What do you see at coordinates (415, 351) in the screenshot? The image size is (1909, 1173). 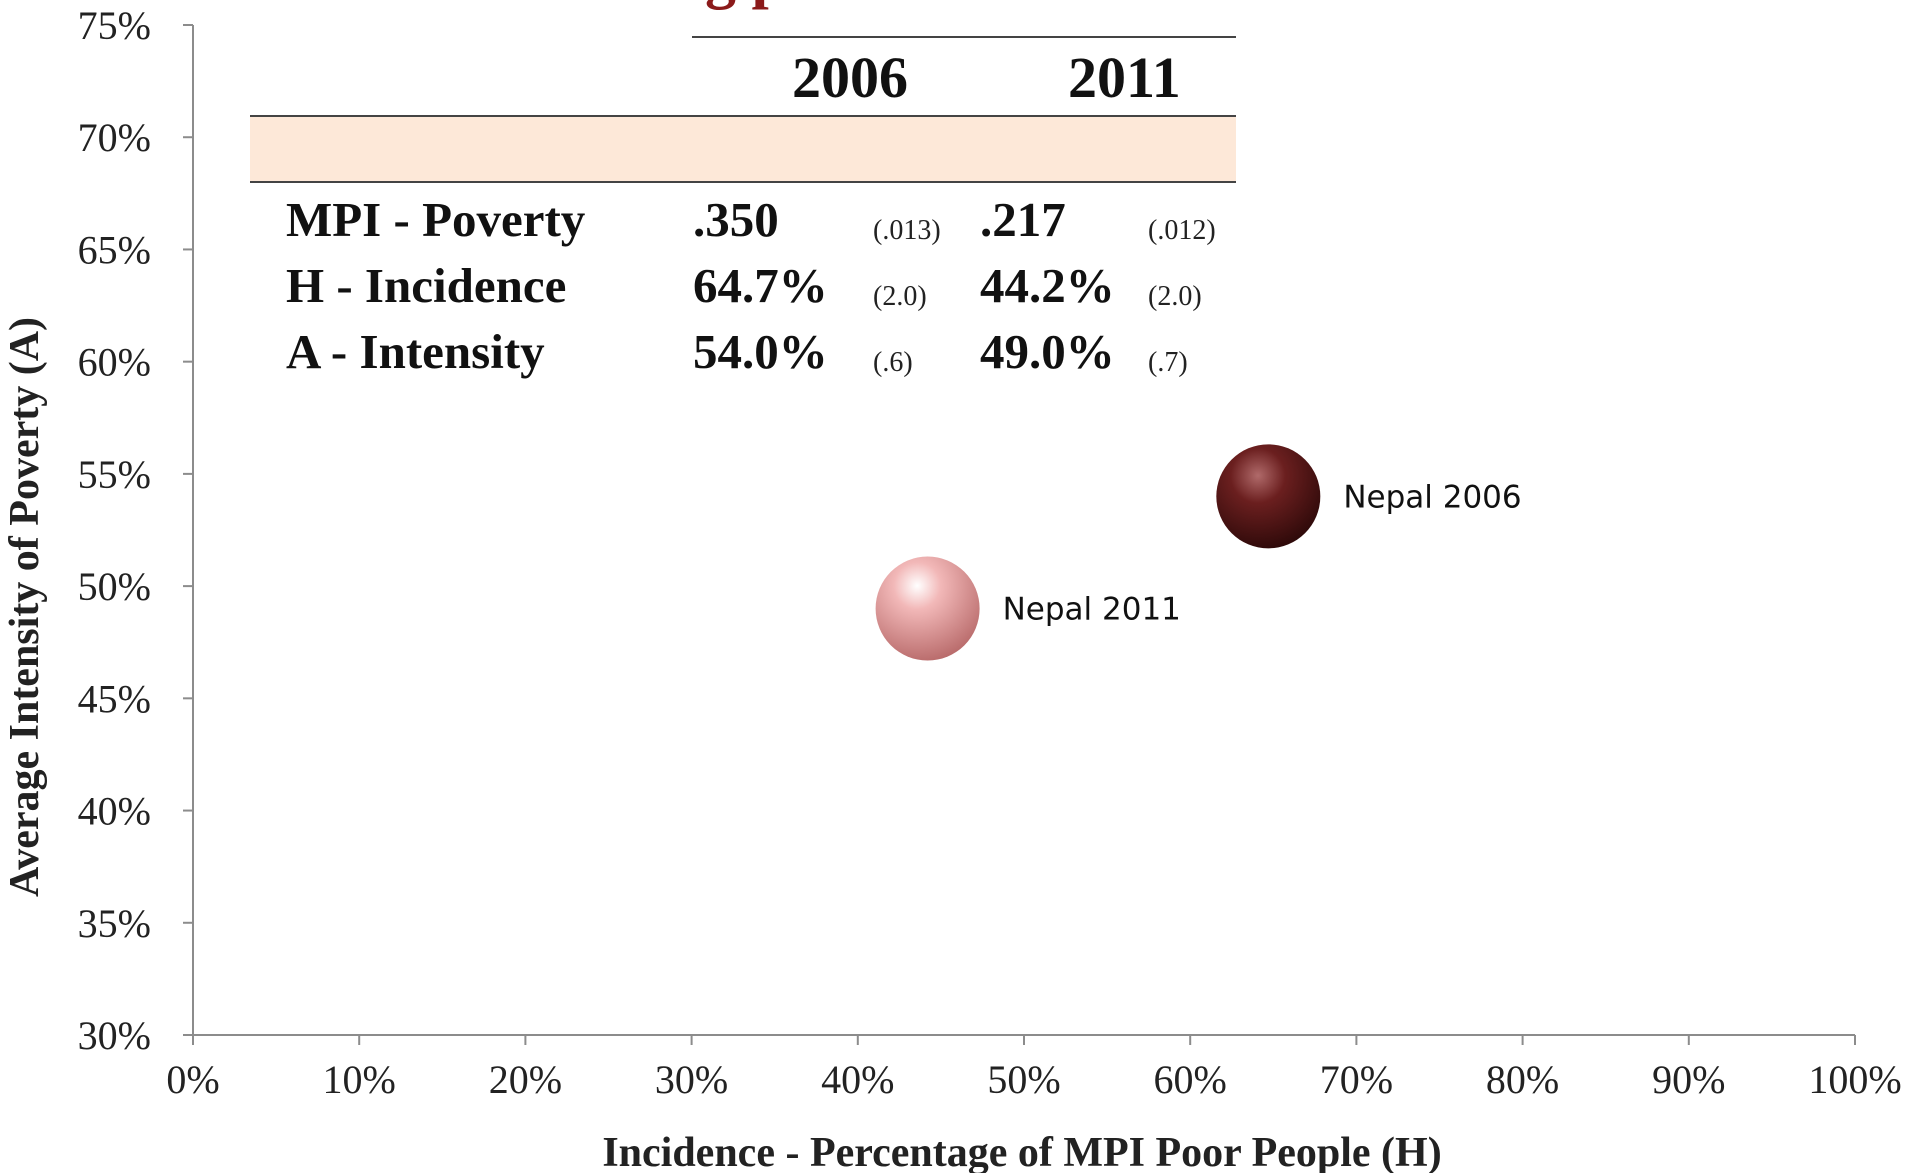 I see `row-label: A - Intensity` at bounding box center [415, 351].